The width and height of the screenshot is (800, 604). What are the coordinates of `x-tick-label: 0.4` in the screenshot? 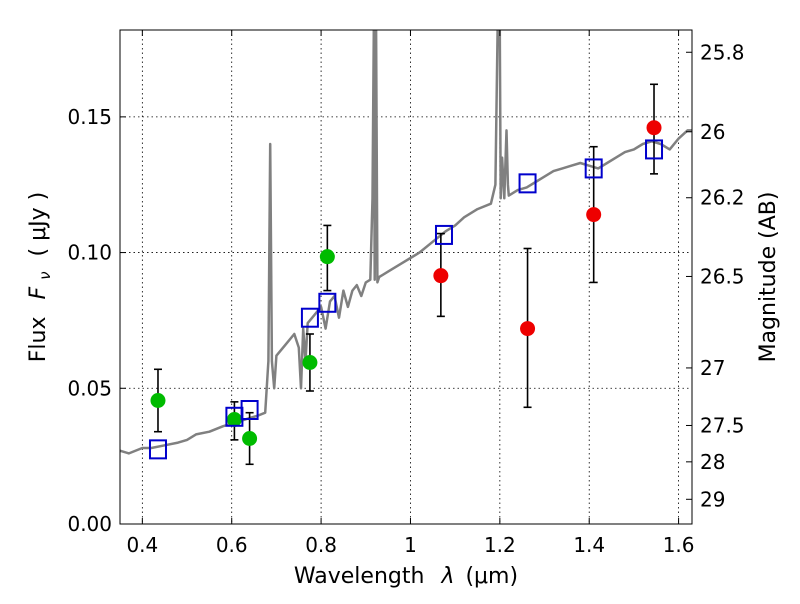 It's located at (142, 545).